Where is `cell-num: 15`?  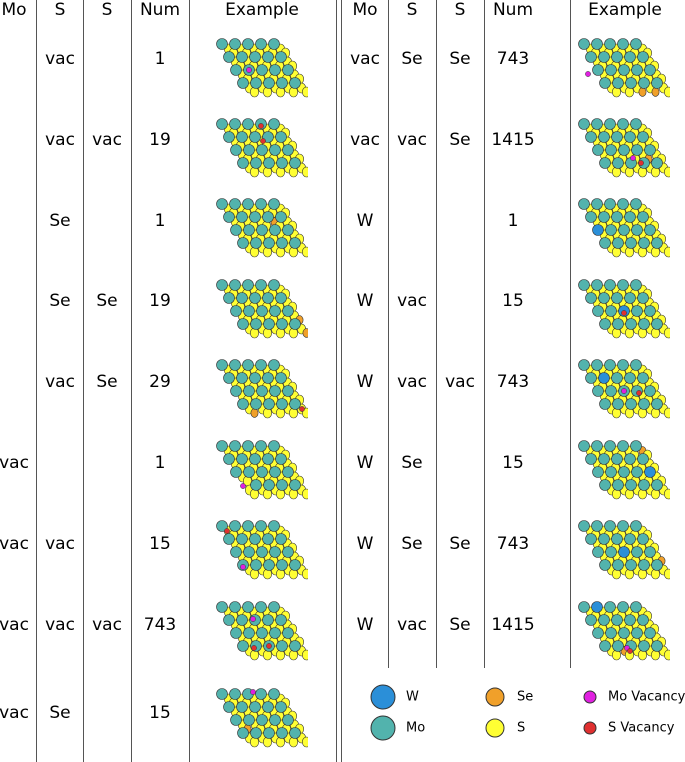 cell-num: 15 is located at coordinates (513, 301).